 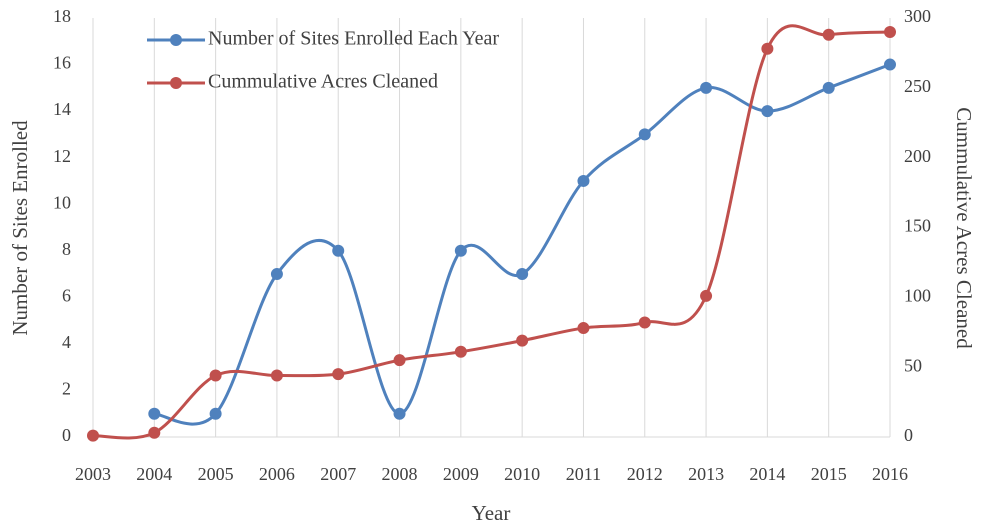 I want to click on y-tick-label: 4, so click(x=66, y=342).